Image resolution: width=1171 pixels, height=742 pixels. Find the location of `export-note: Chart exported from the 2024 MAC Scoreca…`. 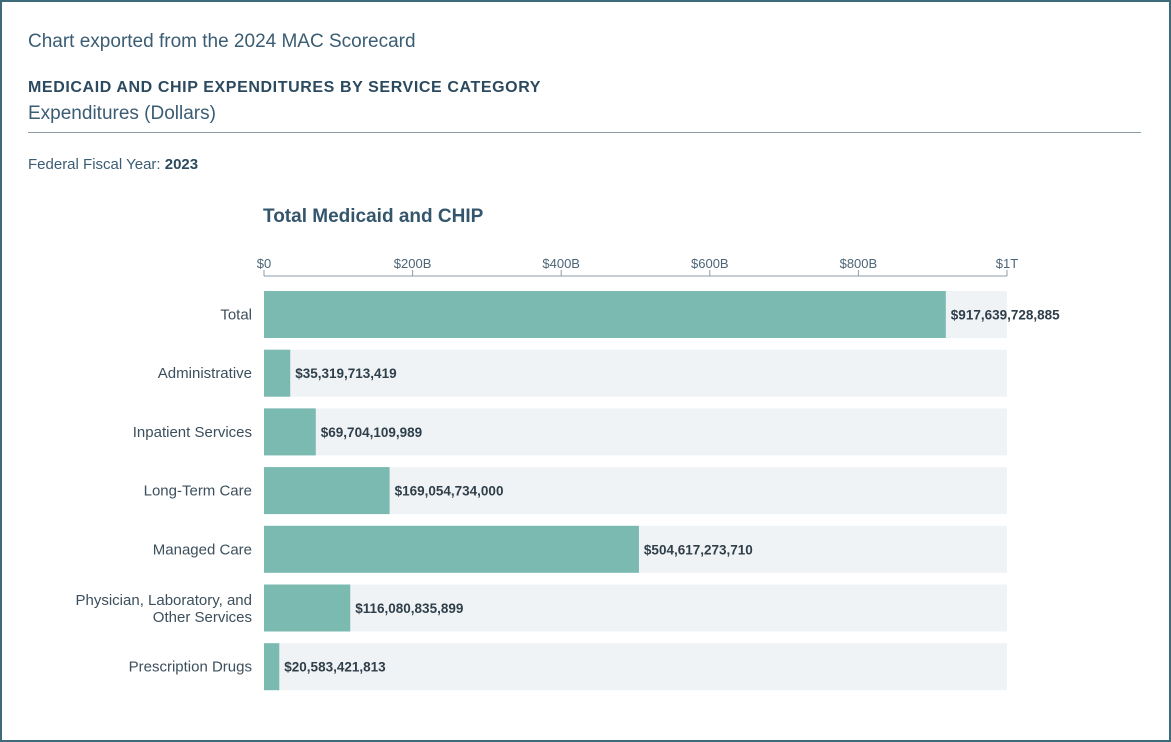

export-note: Chart exported from the 2024 MAC Scoreca… is located at coordinates (222, 41).